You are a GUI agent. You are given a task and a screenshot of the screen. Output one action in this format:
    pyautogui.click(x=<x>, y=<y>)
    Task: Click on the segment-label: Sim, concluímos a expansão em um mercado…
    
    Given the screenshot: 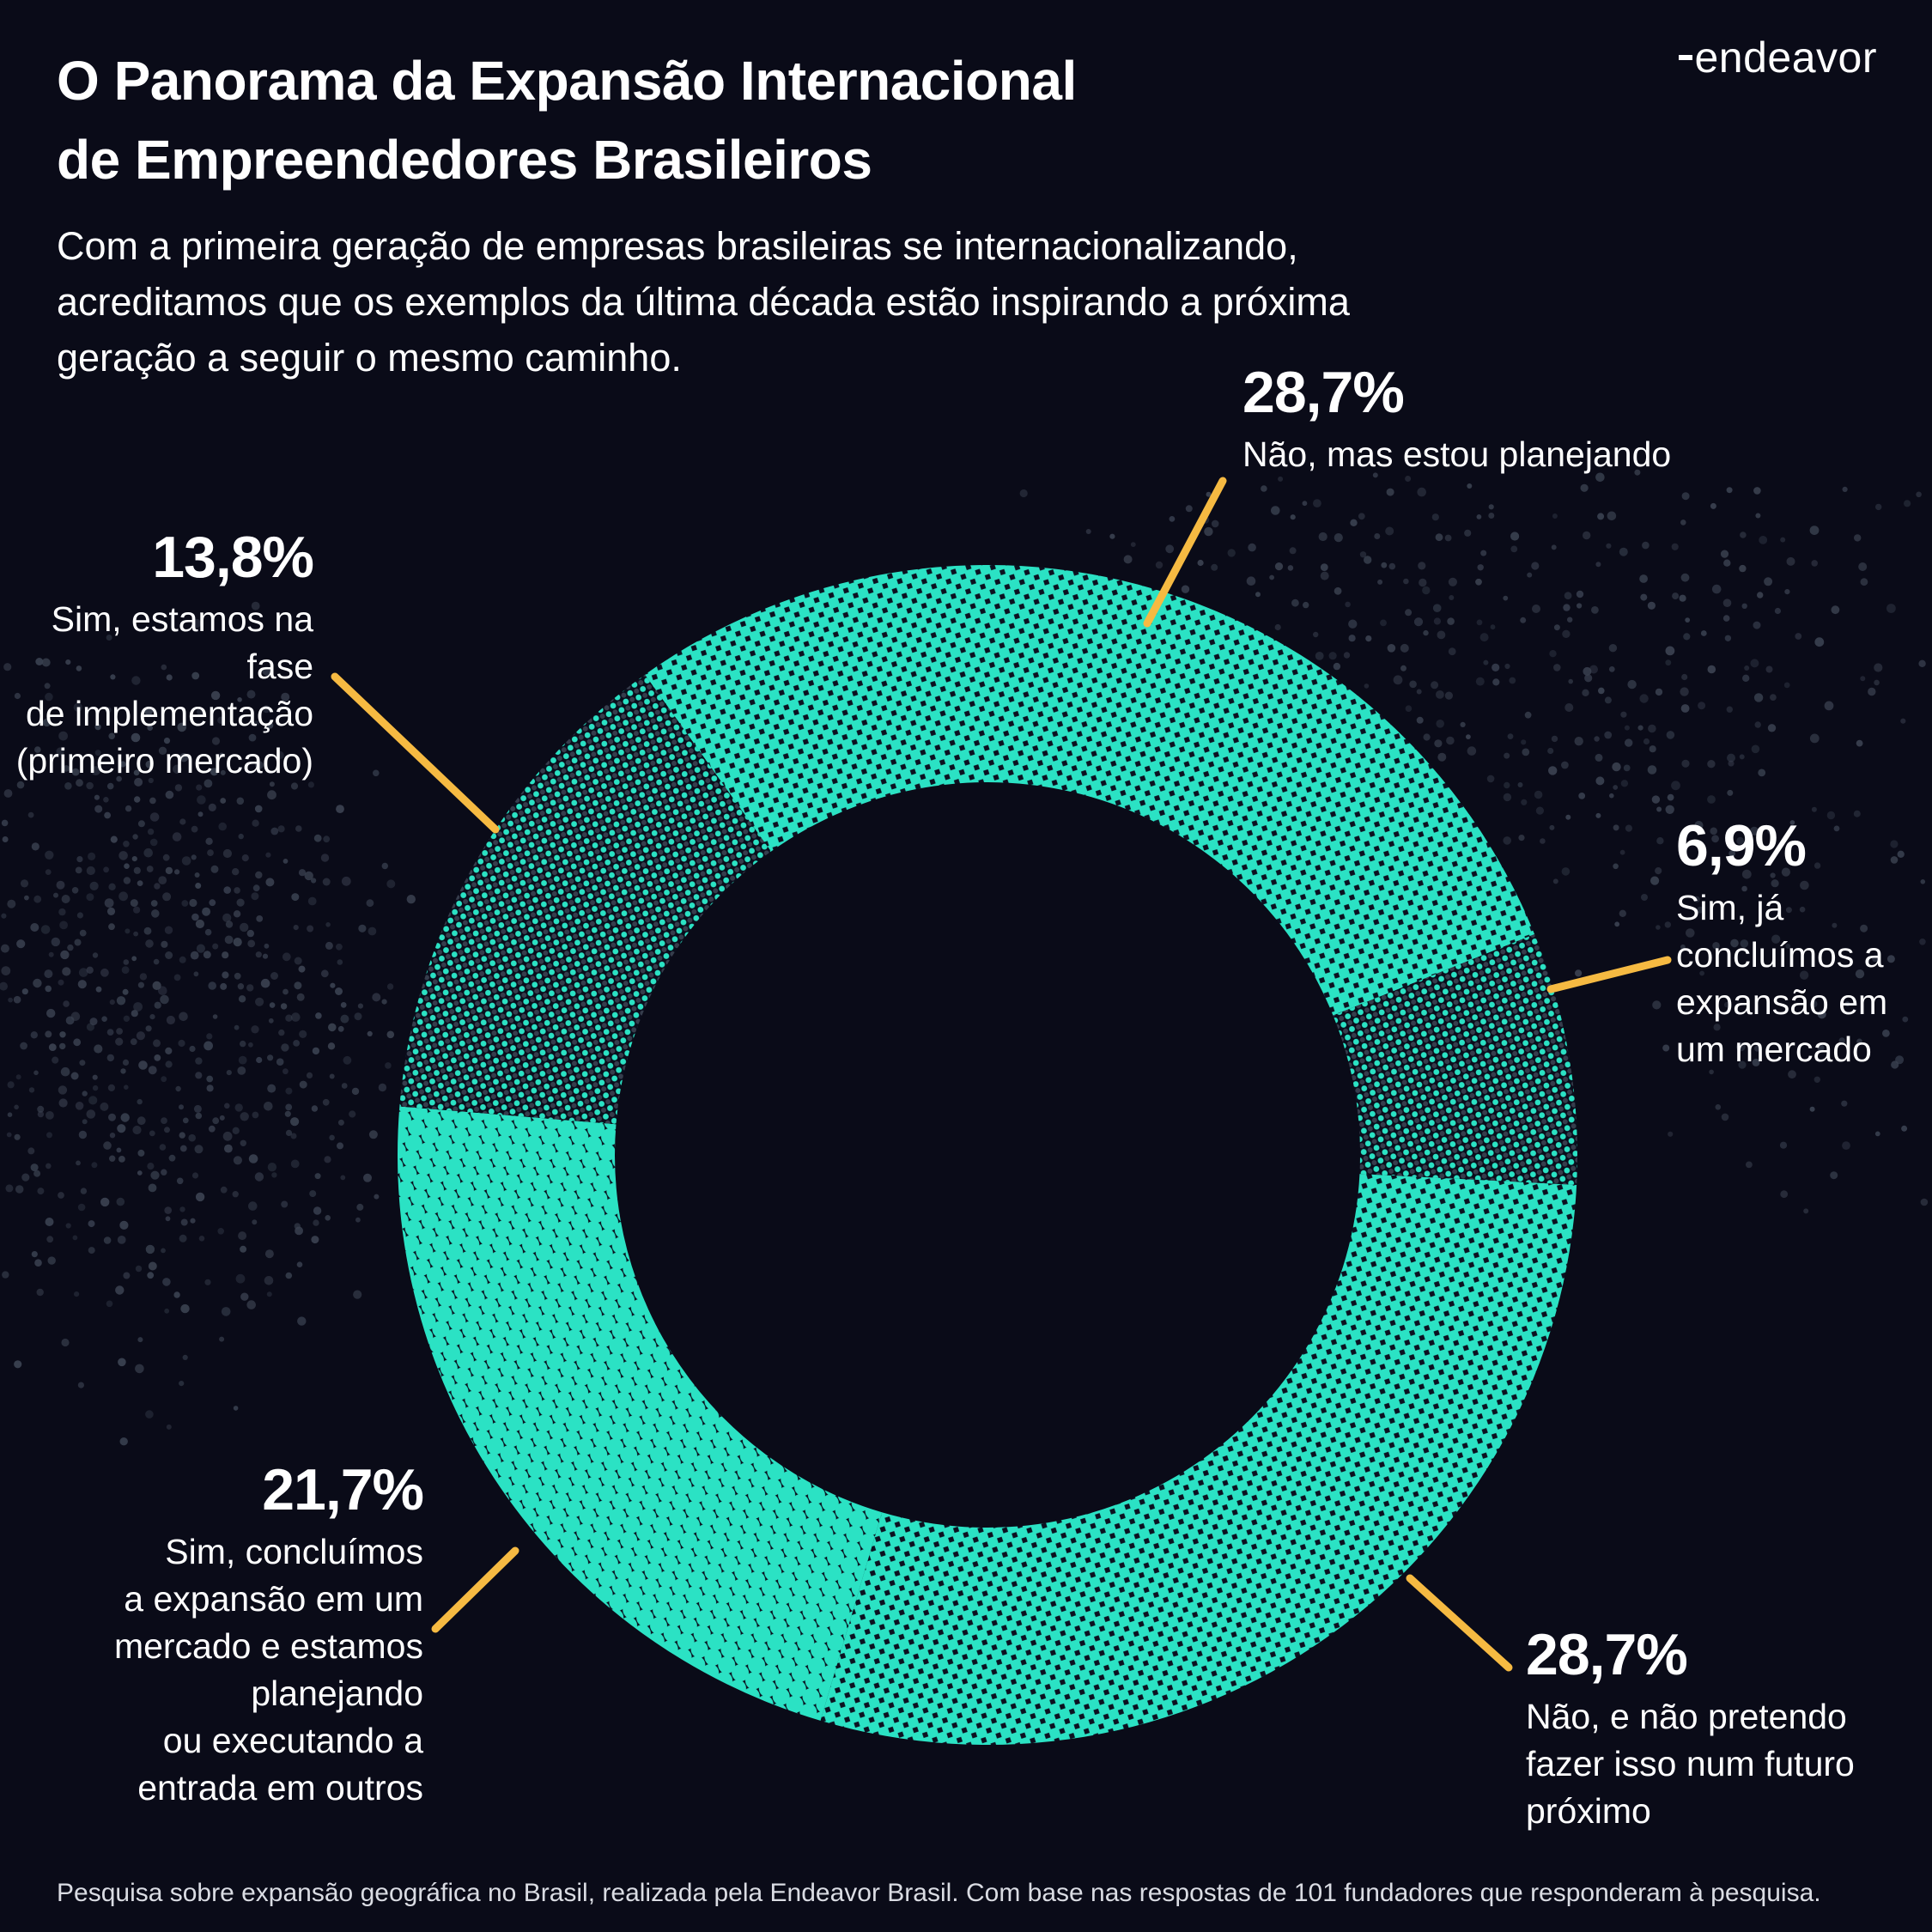 What is the action you would take?
    pyautogui.click(x=268, y=1670)
    